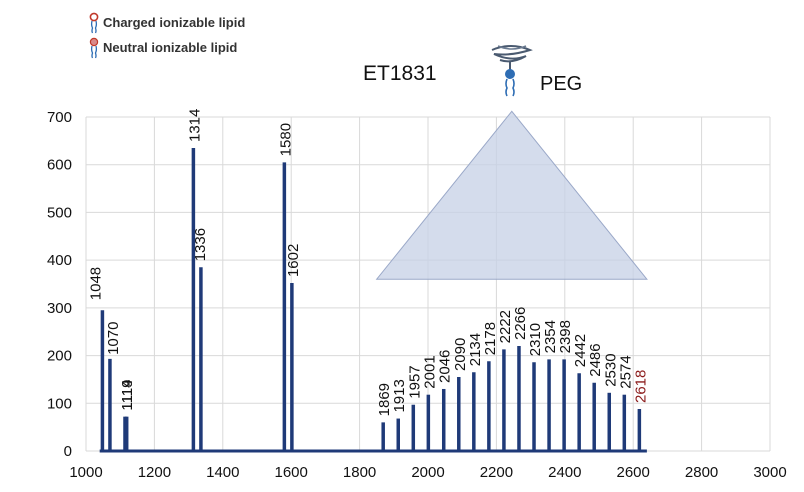 The width and height of the screenshot is (804, 492). Describe the element at coordinates (496, 472) in the screenshot. I see `x-tick-label: 2200` at that location.